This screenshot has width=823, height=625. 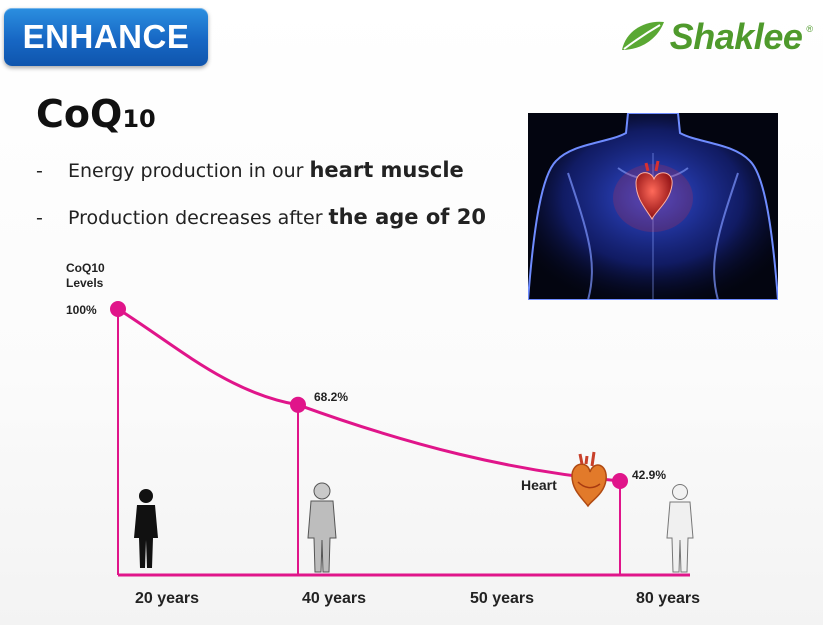 What do you see at coordinates (81, 310) in the screenshot?
I see `data-label-20-years: 100%` at bounding box center [81, 310].